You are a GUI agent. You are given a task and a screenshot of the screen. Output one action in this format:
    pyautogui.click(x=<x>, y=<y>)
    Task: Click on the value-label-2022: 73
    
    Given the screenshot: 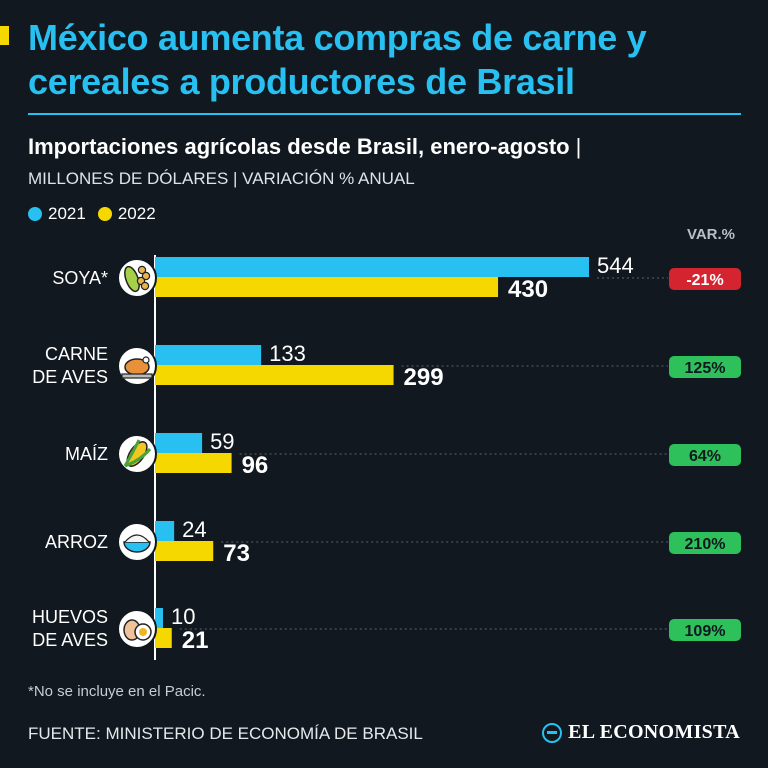 What is the action you would take?
    pyautogui.click(x=236, y=553)
    